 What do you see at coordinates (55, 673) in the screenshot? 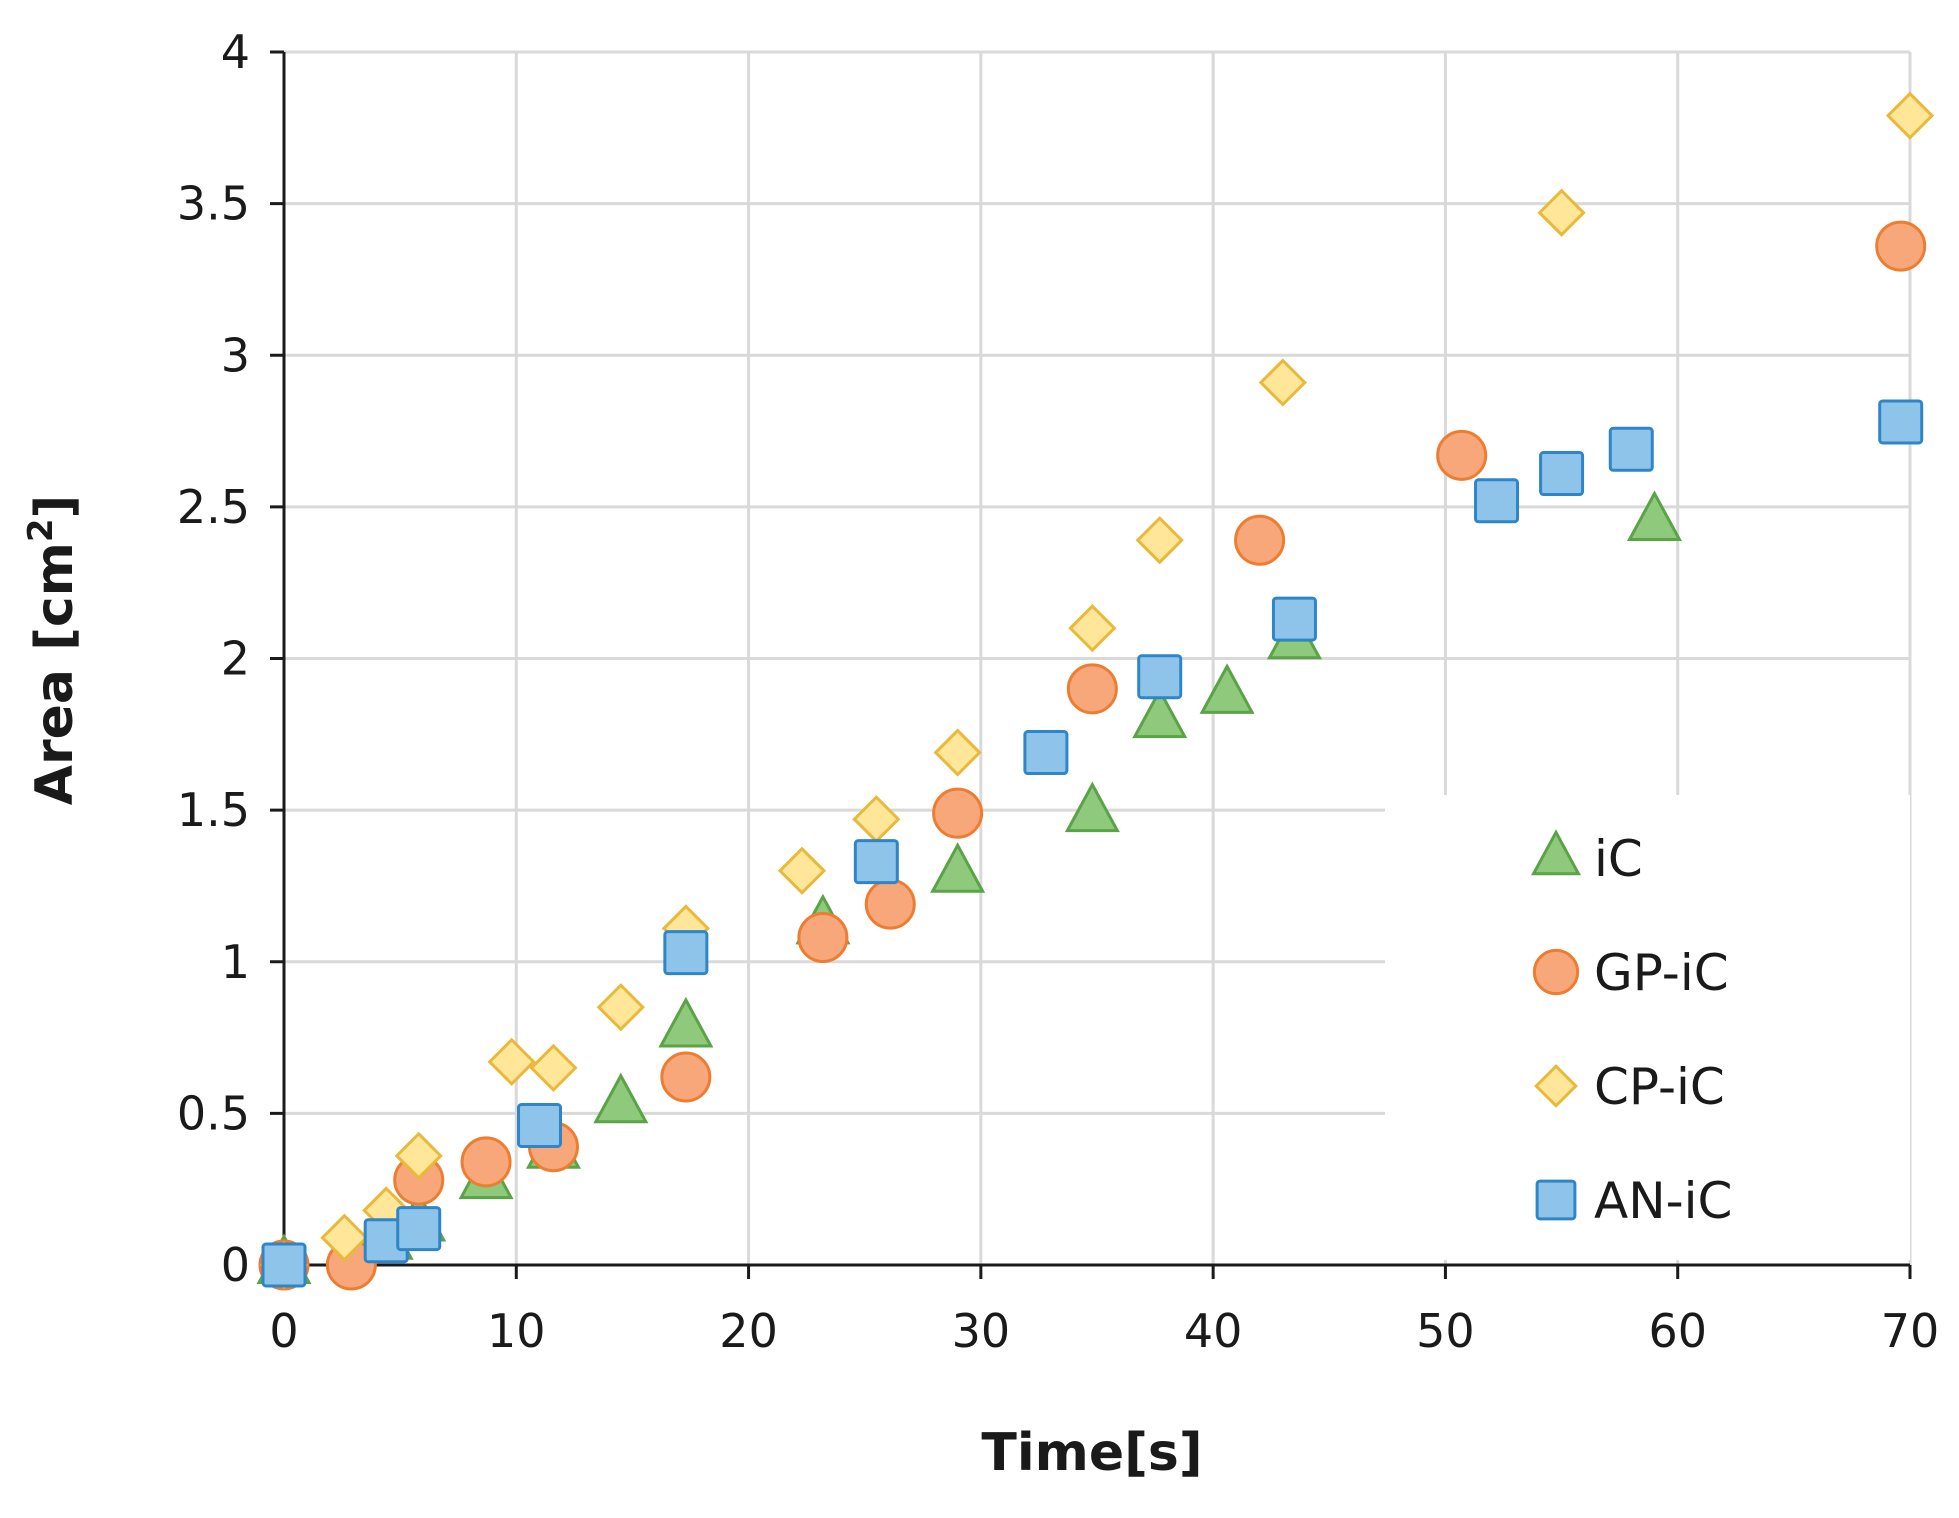
I see `y-axis-title-main: Area [cm` at bounding box center [55, 673].